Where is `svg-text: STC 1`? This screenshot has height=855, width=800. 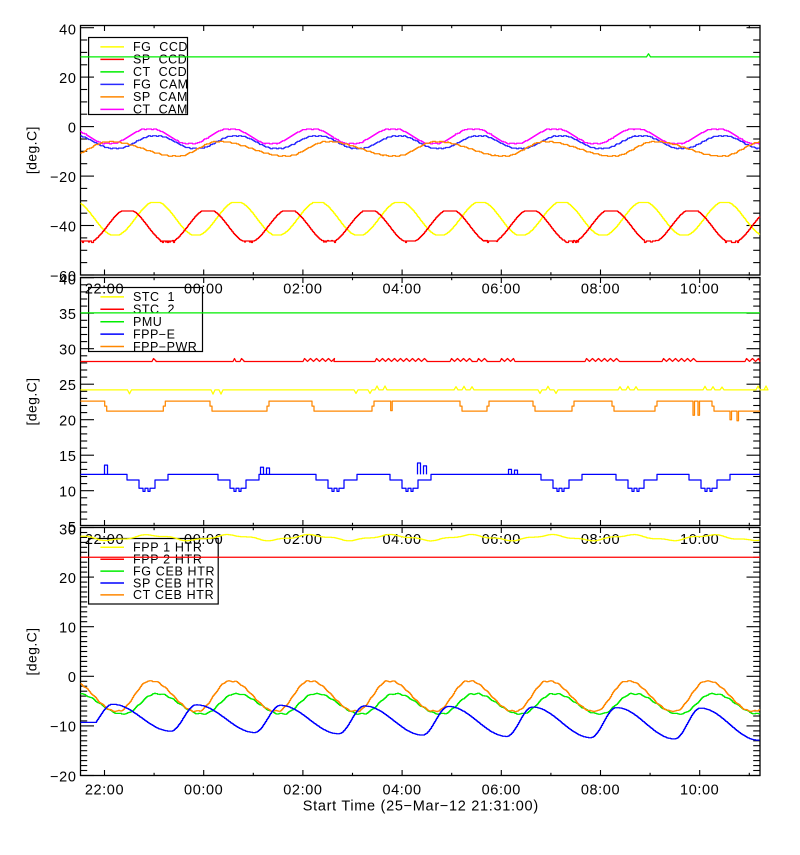
svg-text: STC 1 is located at coordinates (154, 297).